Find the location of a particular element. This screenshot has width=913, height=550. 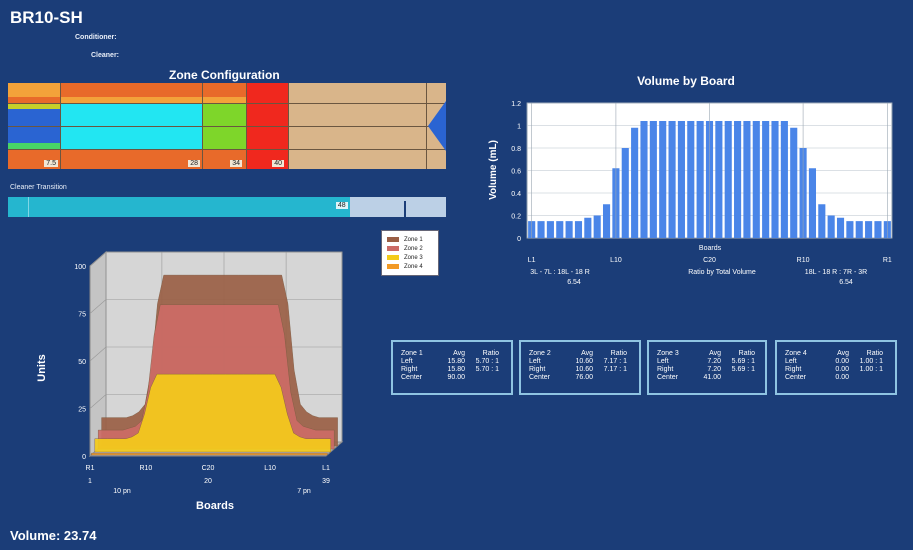

y-tick-label: 1 is located at coordinates (519, 127).